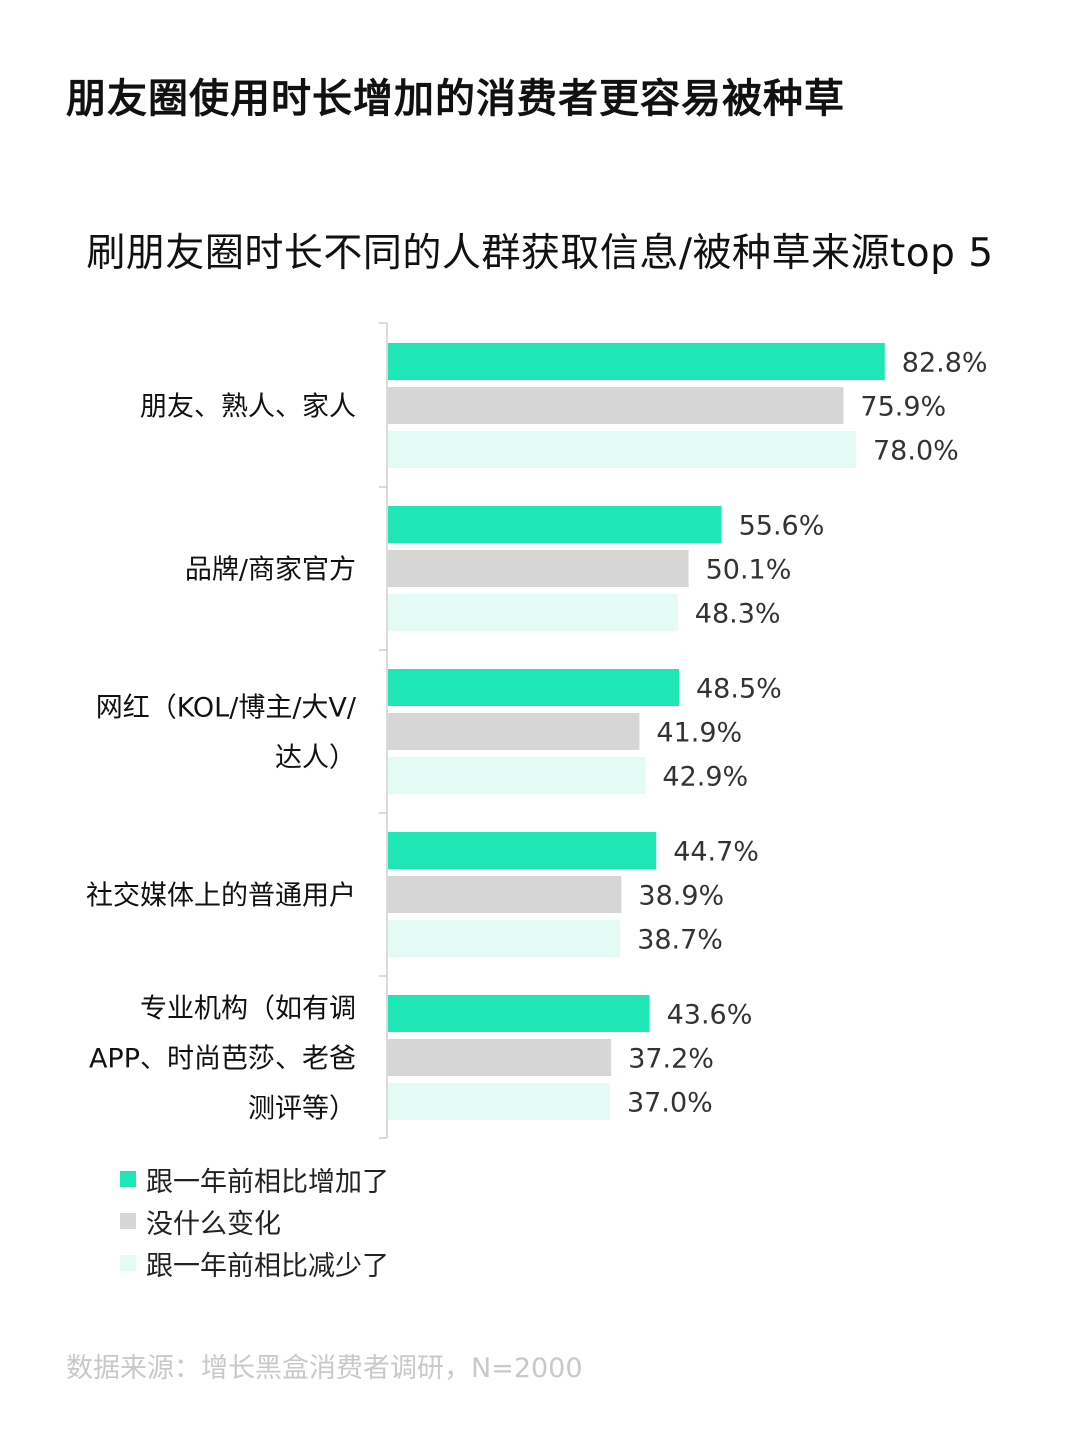 This screenshot has width=1080, height=1443. What do you see at coordinates (315, 758) in the screenshot?
I see `category-label-3: 达人）` at bounding box center [315, 758].